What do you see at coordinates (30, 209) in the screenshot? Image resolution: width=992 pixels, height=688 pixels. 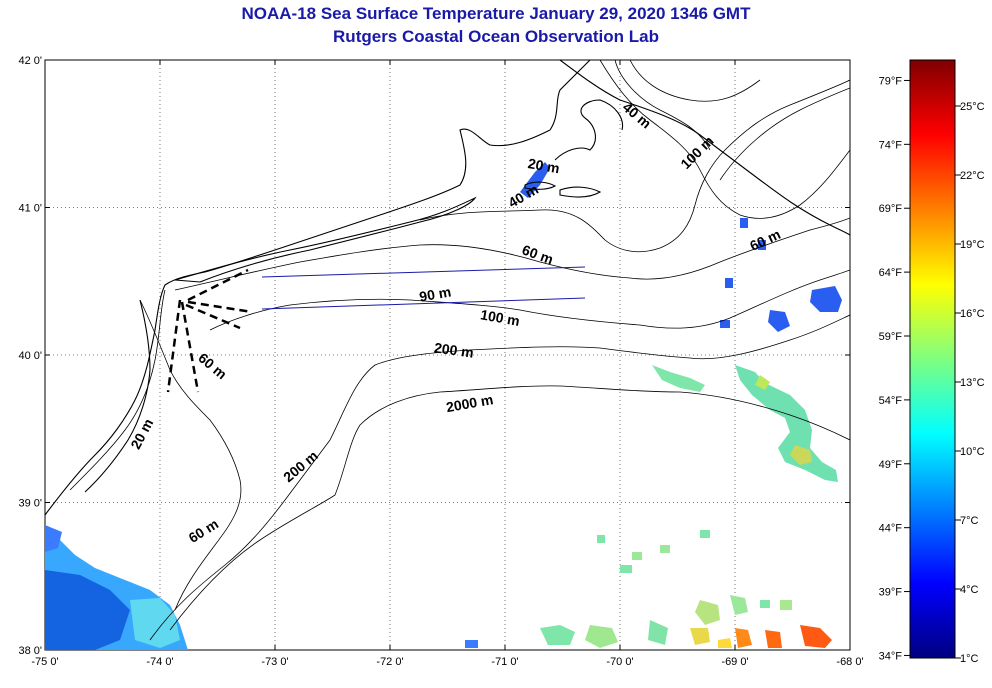 I see `lat-tick-label: 41 0'` at bounding box center [30, 209].